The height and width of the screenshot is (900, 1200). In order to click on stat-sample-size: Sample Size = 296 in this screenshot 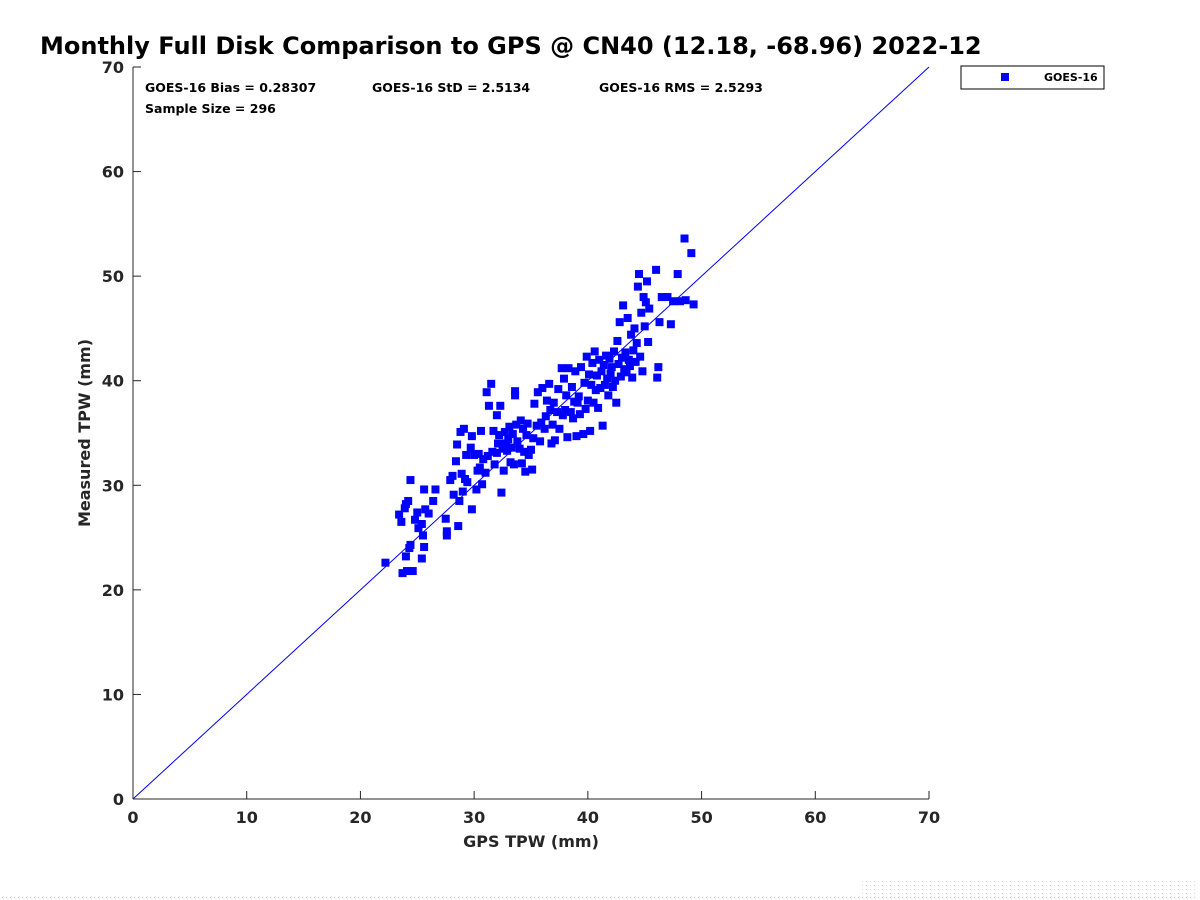, I will do `click(210, 108)`.